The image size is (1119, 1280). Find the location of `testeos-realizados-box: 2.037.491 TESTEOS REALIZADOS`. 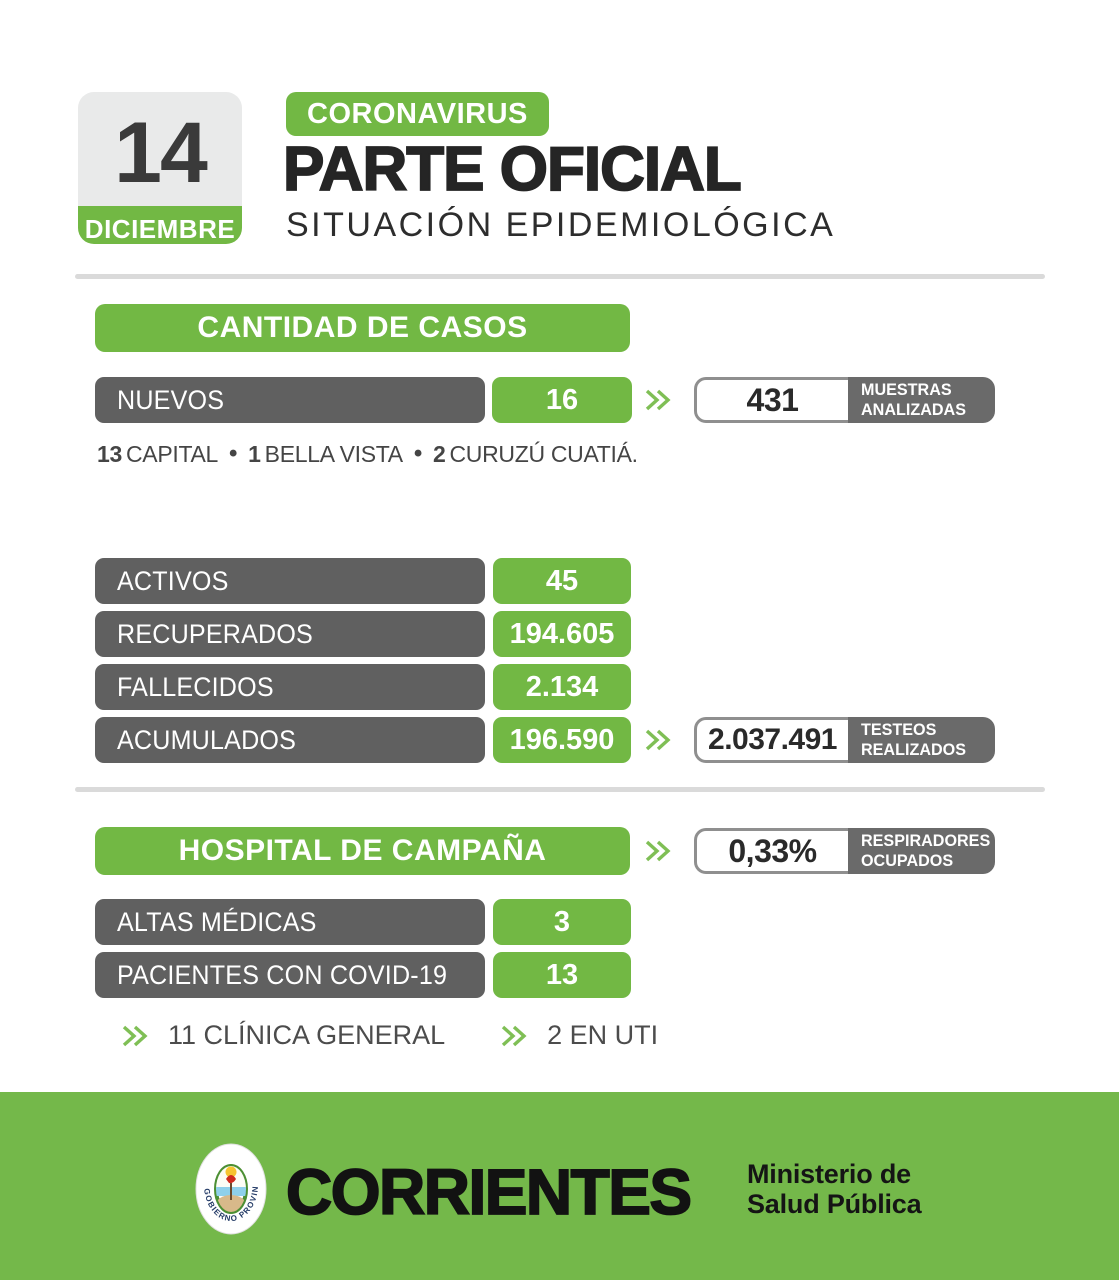

testeos-realizados-box: 2.037.491 TESTEOS REALIZADOS is located at coordinates (844, 740).